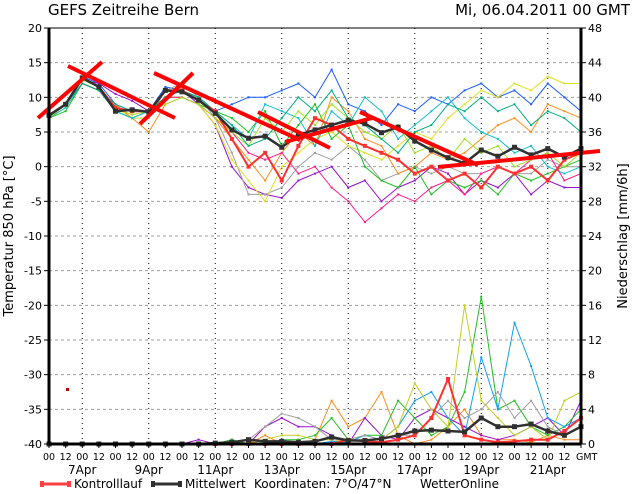 The width and height of the screenshot is (634, 494). What do you see at coordinates (35, 97) in the screenshot?
I see `y-tick-label: 10` at bounding box center [35, 97].